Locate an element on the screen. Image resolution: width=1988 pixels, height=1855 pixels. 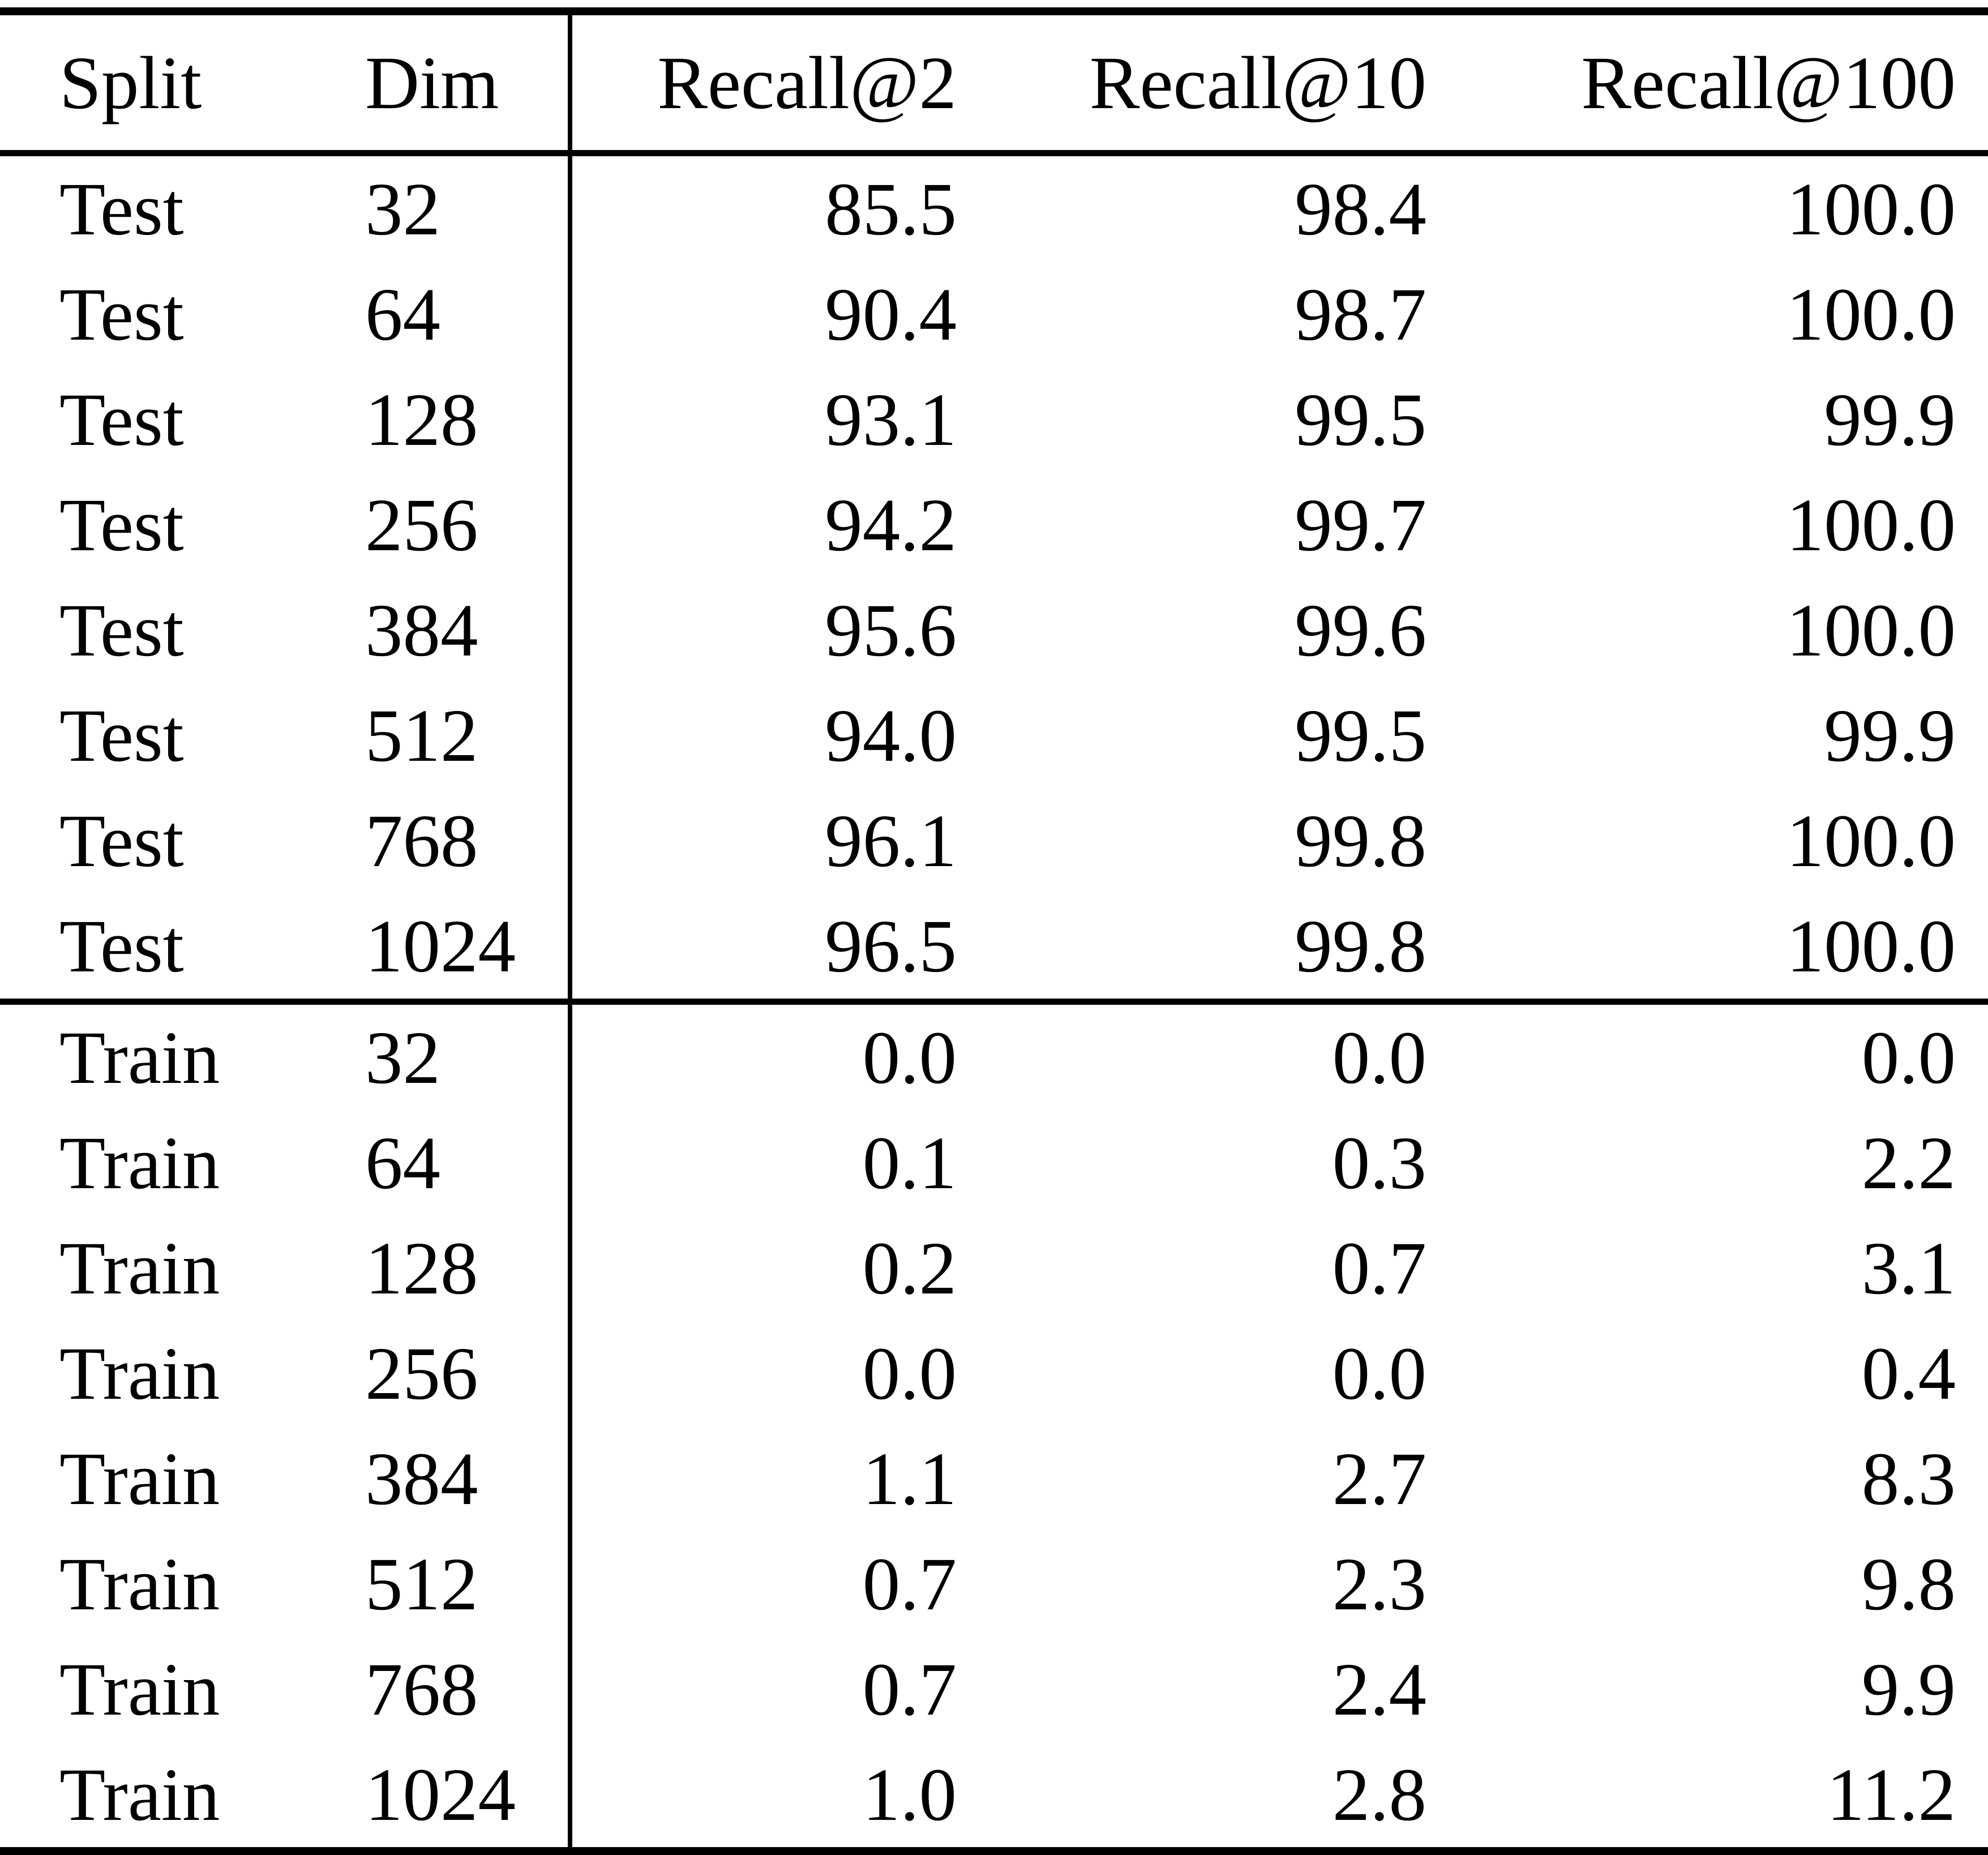
cell-recall-at-100: 3.1 is located at coordinates (1909, 1268).